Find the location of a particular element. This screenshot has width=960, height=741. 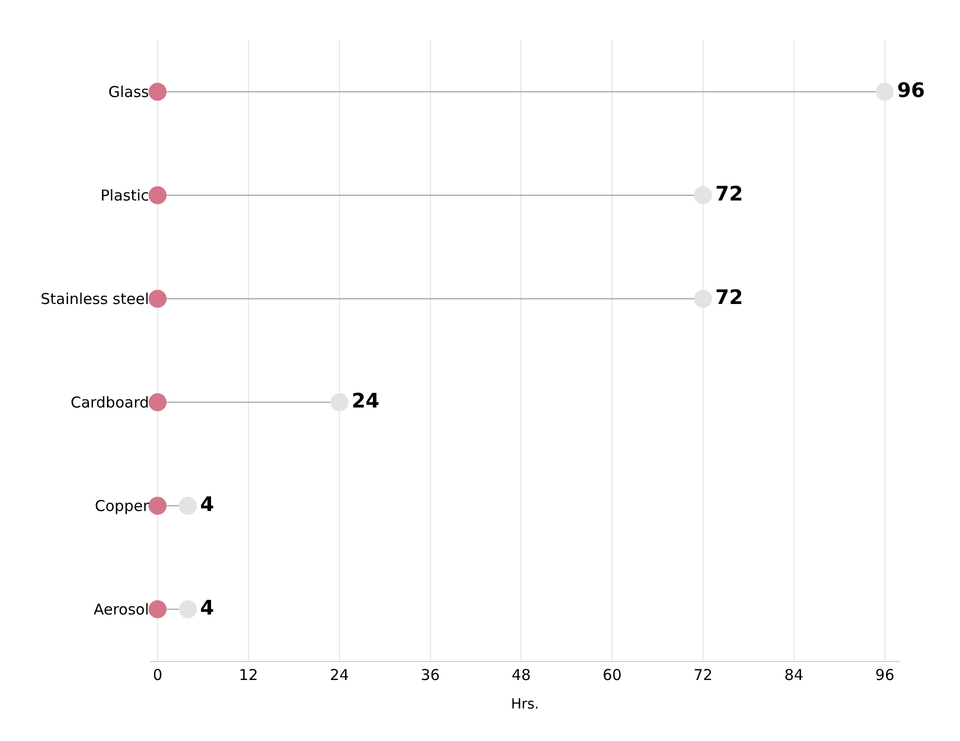

x-tick-label: 60 is located at coordinates (612, 675).